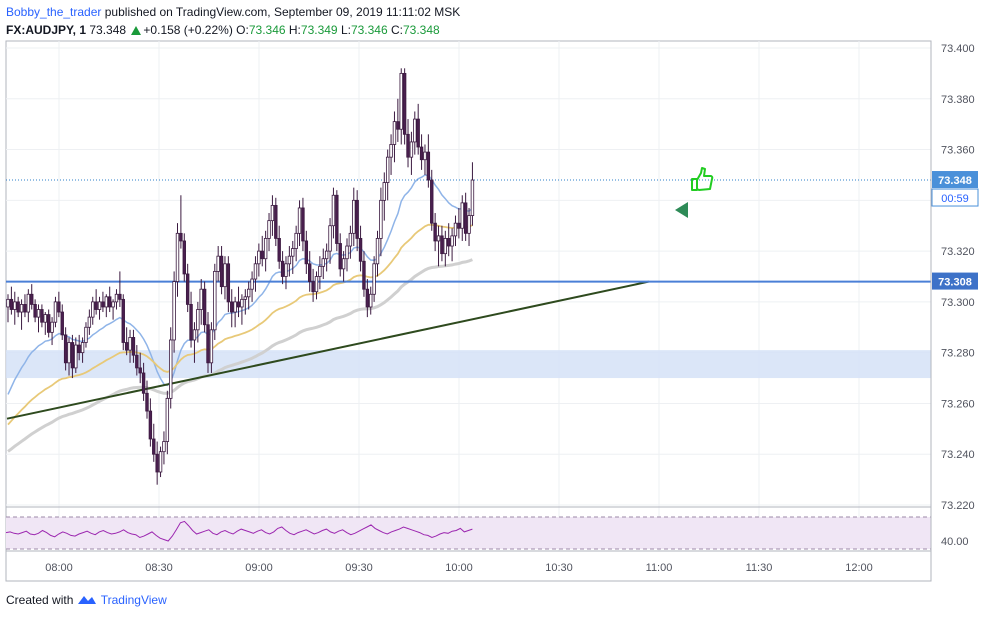  Describe the element at coordinates (54, 12) in the screenshot. I see `author-link: Bobby_the_trader` at that location.